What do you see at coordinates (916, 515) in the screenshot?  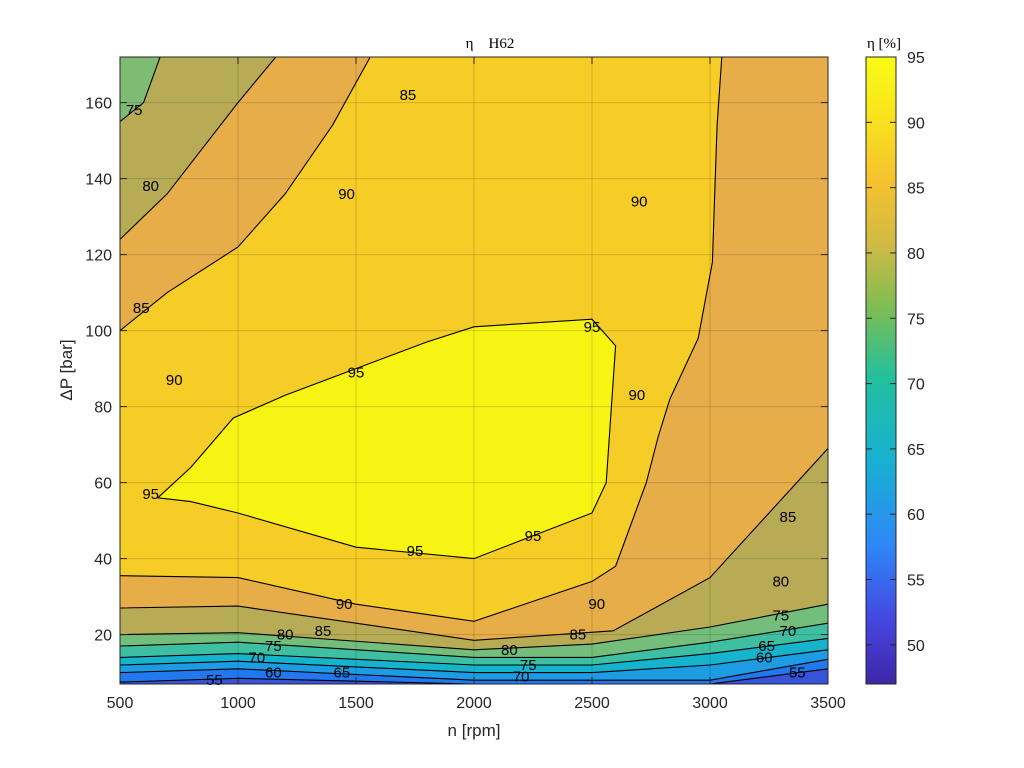 I see `colorbar-tick-label: 60` at bounding box center [916, 515].